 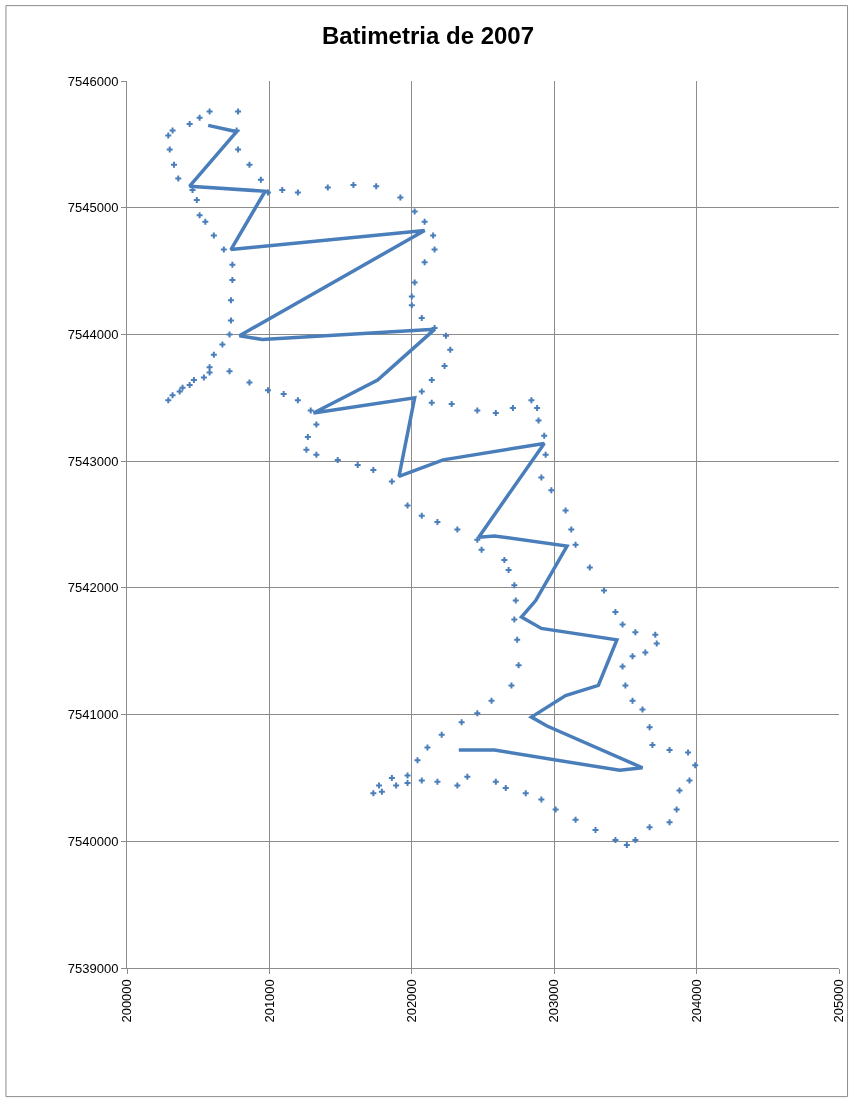 I want to click on y-tick-label: 7544000, so click(x=93, y=334).